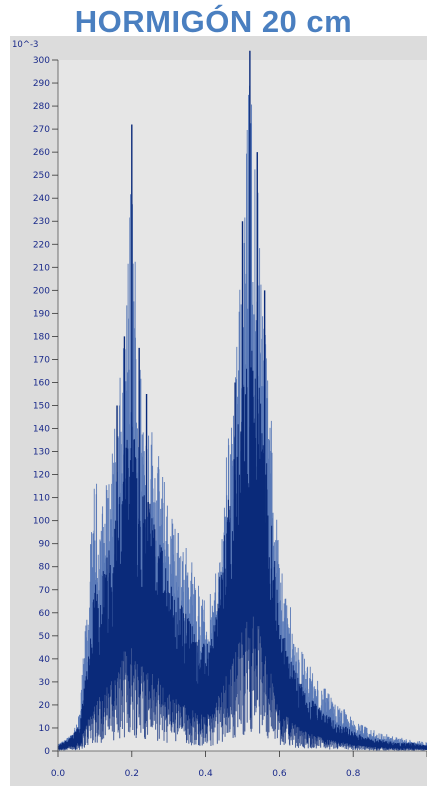 This screenshot has height=786, width=427. Describe the element at coordinates (41, 407) in the screenshot. I see `y-tick-label: 150` at that location.